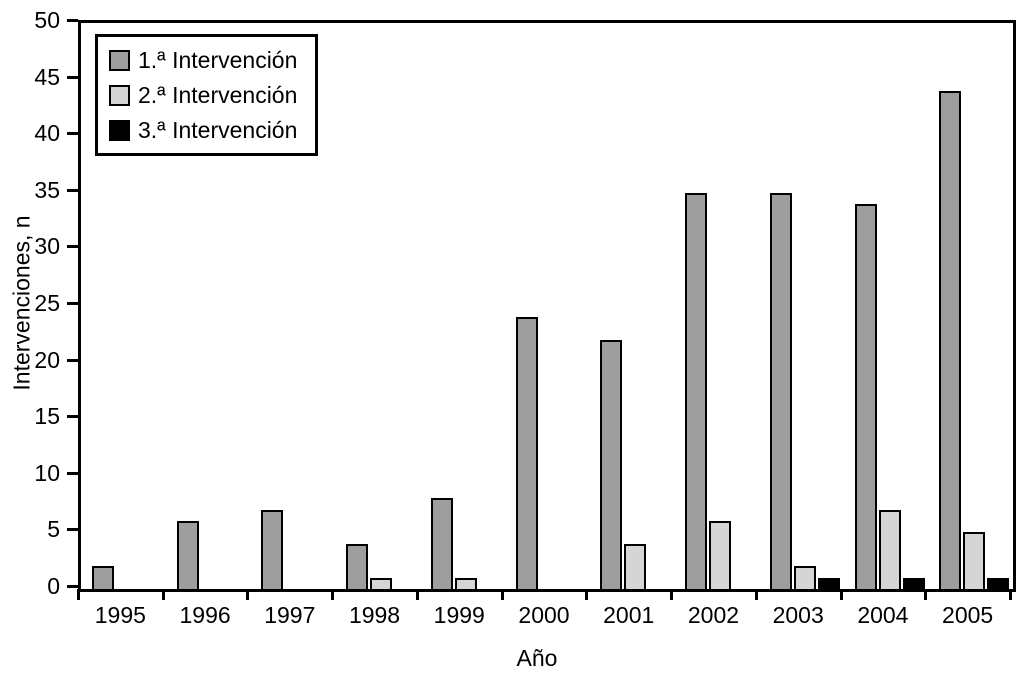 This screenshot has width=1024, height=683. I want to click on y-axis-tick-label: 30, so click(47, 246).